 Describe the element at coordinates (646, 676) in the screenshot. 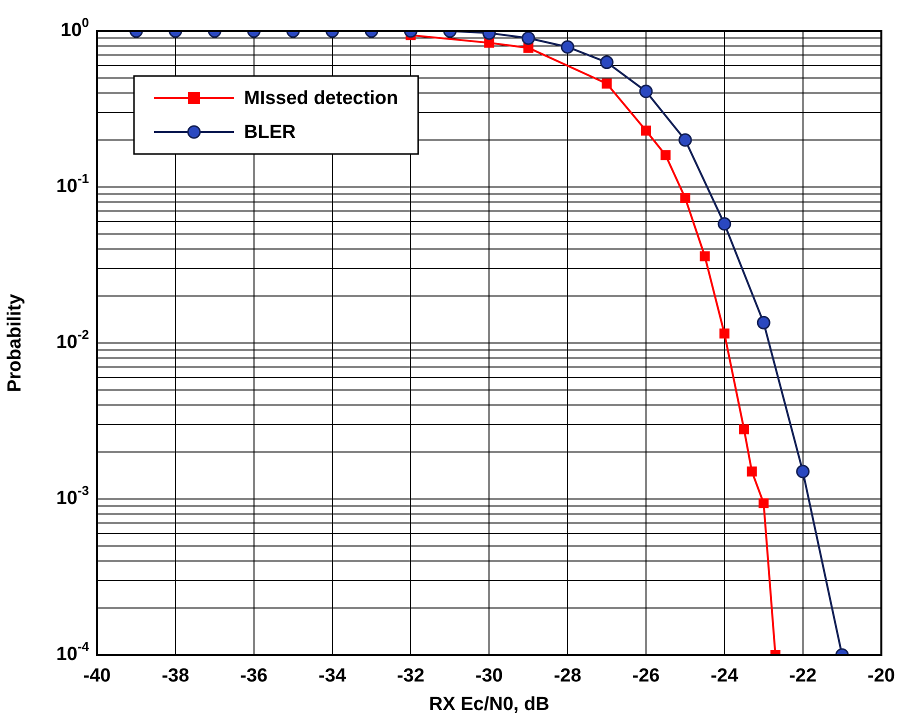

I see `x-tick-label: -26` at that location.